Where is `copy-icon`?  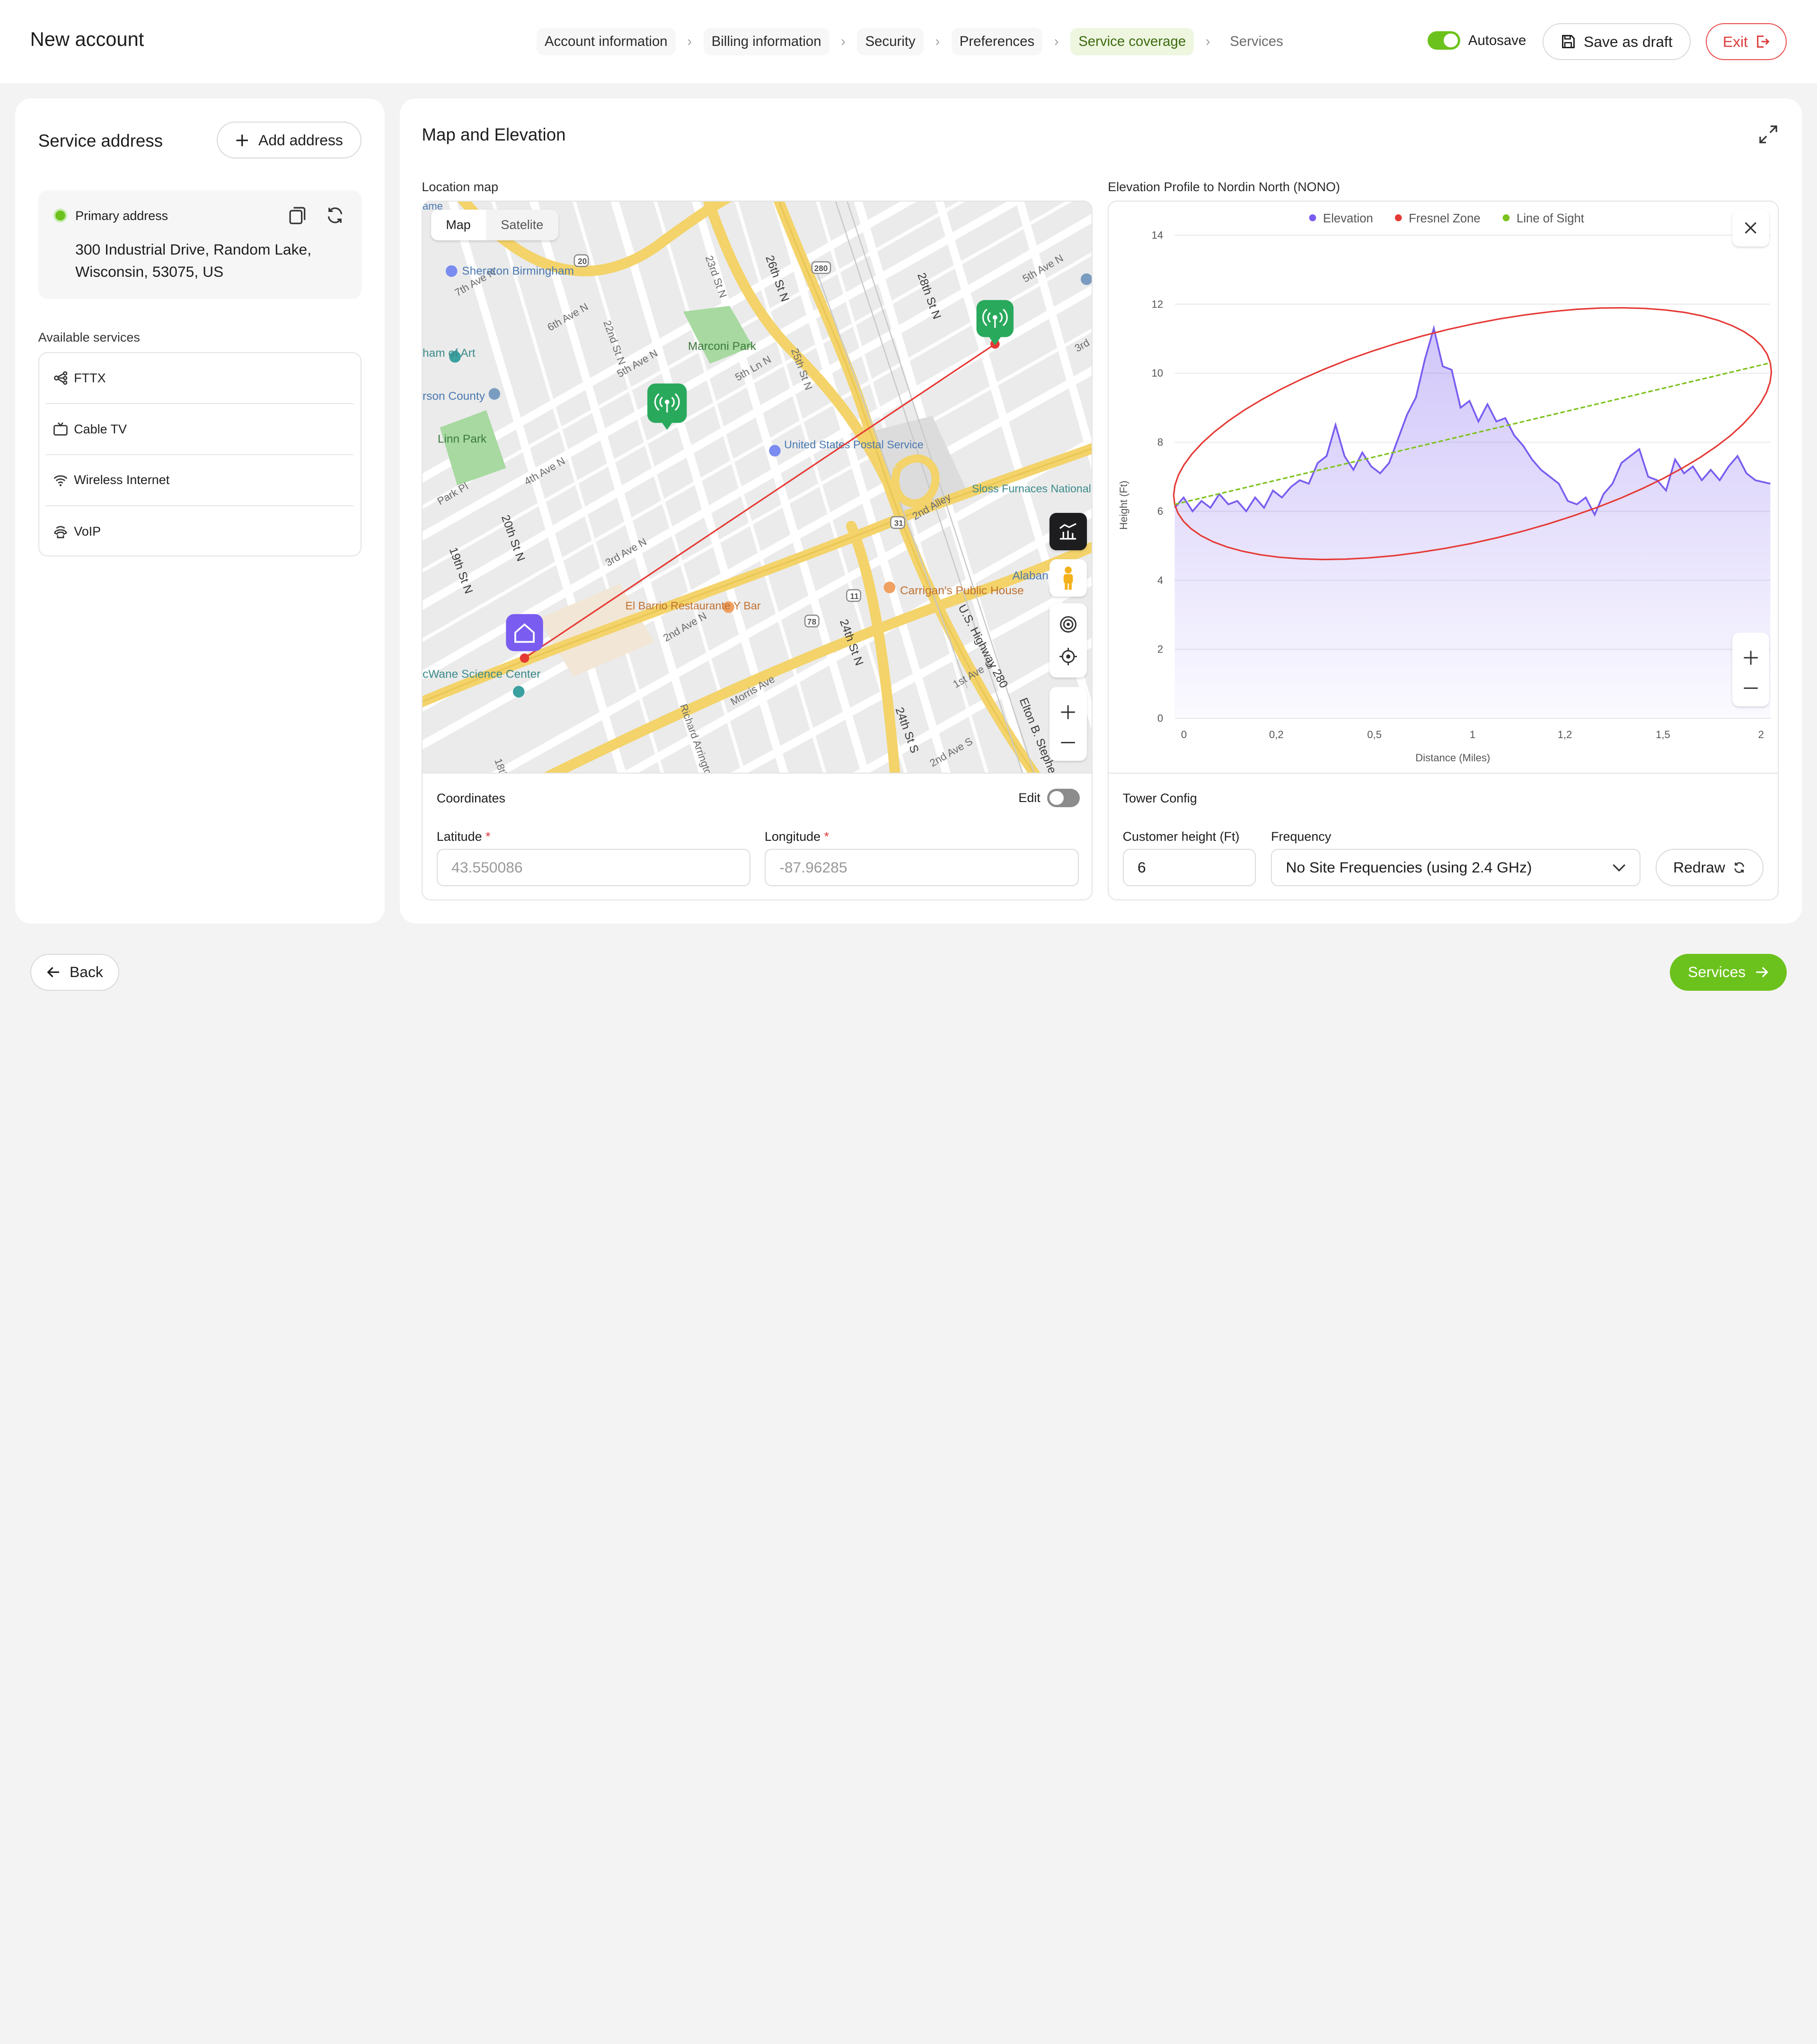
copy-icon is located at coordinates (297, 215).